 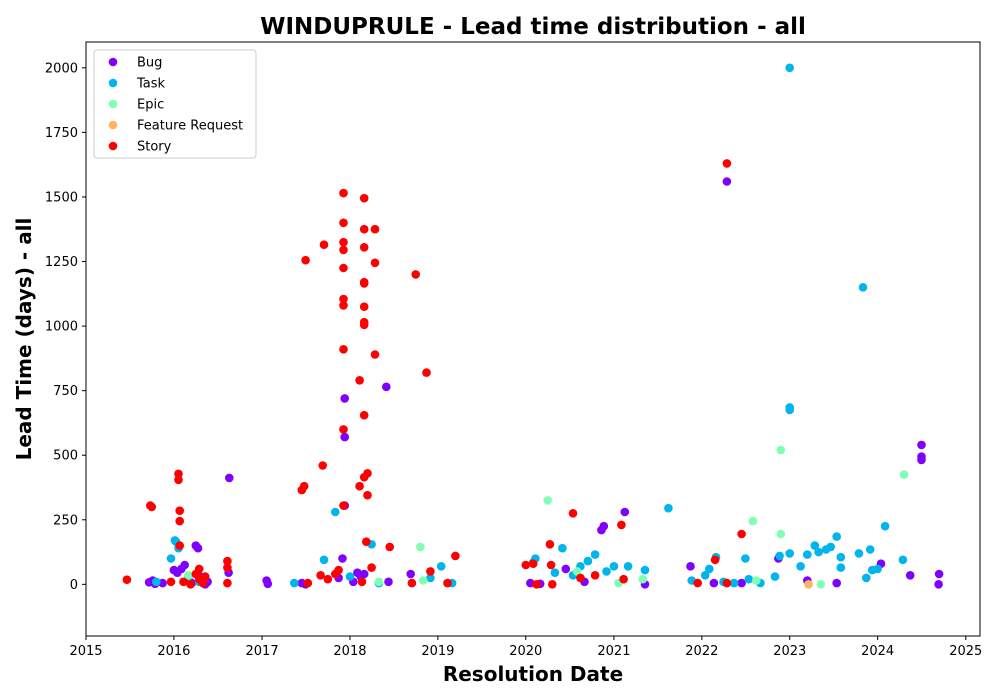 What do you see at coordinates (74, 585) in the screenshot?
I see `y-tick-label: 0` at bounding box center [74, 585].